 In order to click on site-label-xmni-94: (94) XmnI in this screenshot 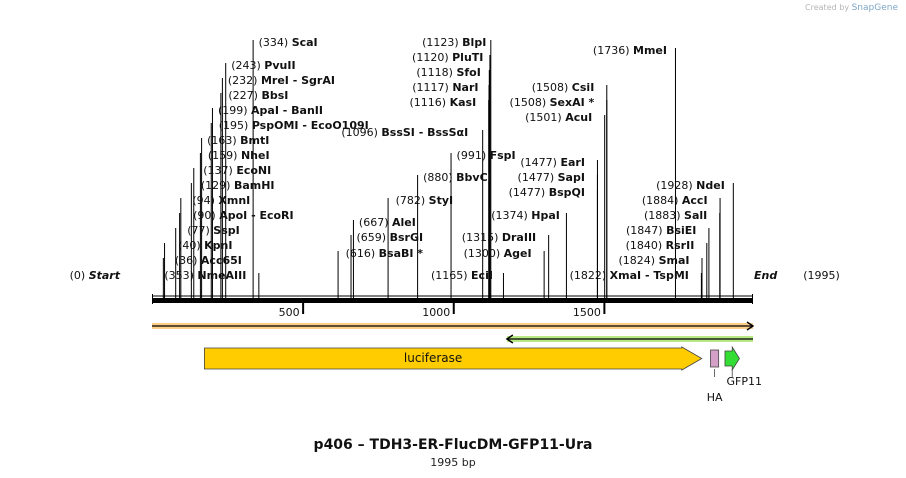, I will do `click(221, 200)`.